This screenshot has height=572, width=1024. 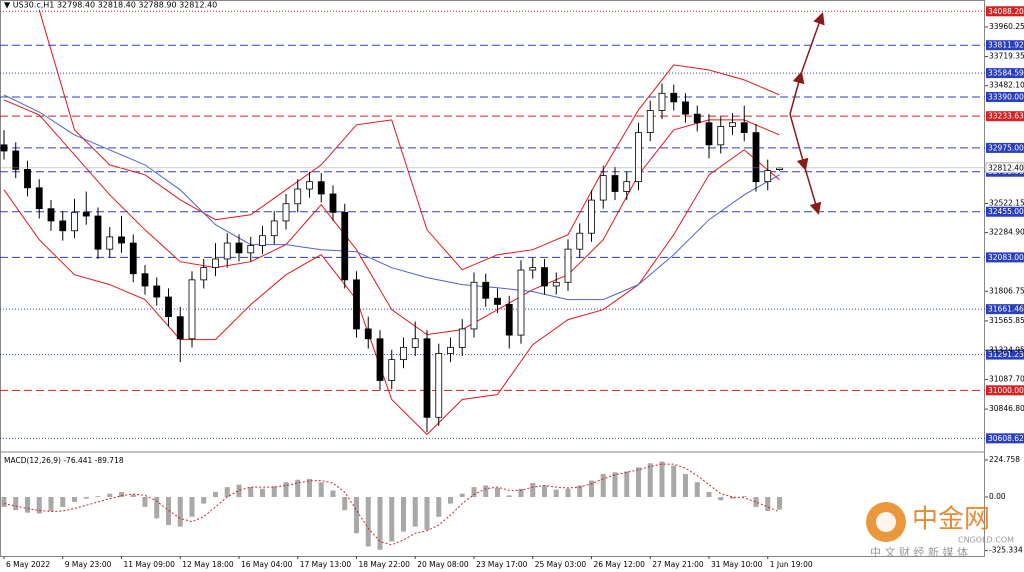 What do you see at coordinates (986, 540) in the screenshot?
I see `site: CNGOLD.COM` at bounding box center [986, 540].